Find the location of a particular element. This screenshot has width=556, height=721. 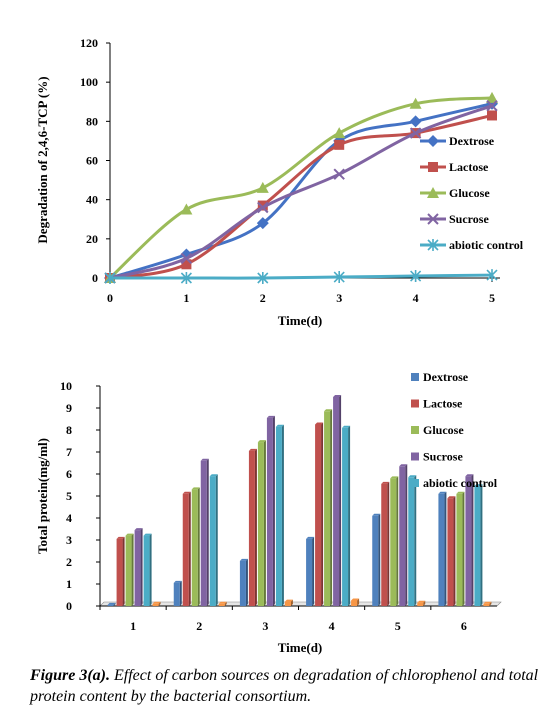

bar-chart-x-axis-label: Time(d) is located at coordinates (300, 647).